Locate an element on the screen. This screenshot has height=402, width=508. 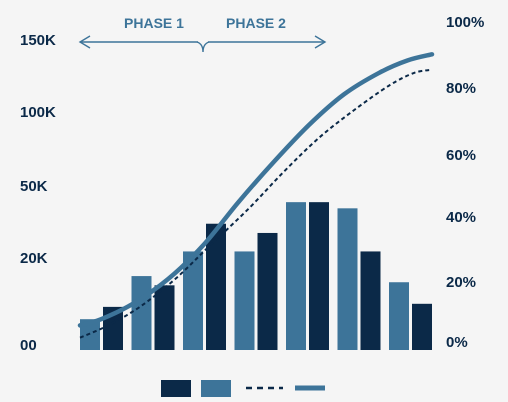
legend is located at coordinates (243, 388).